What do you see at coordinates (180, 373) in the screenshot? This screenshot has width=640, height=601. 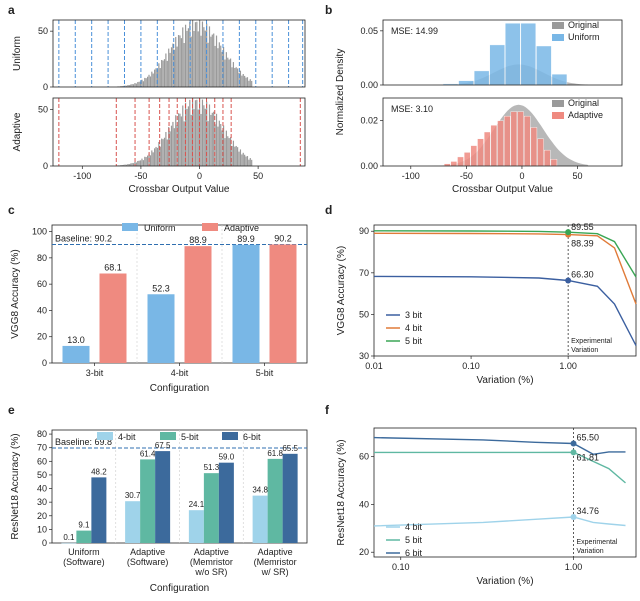 I see `x-tick-label: 4-bit` at bounding box center [180, 373].